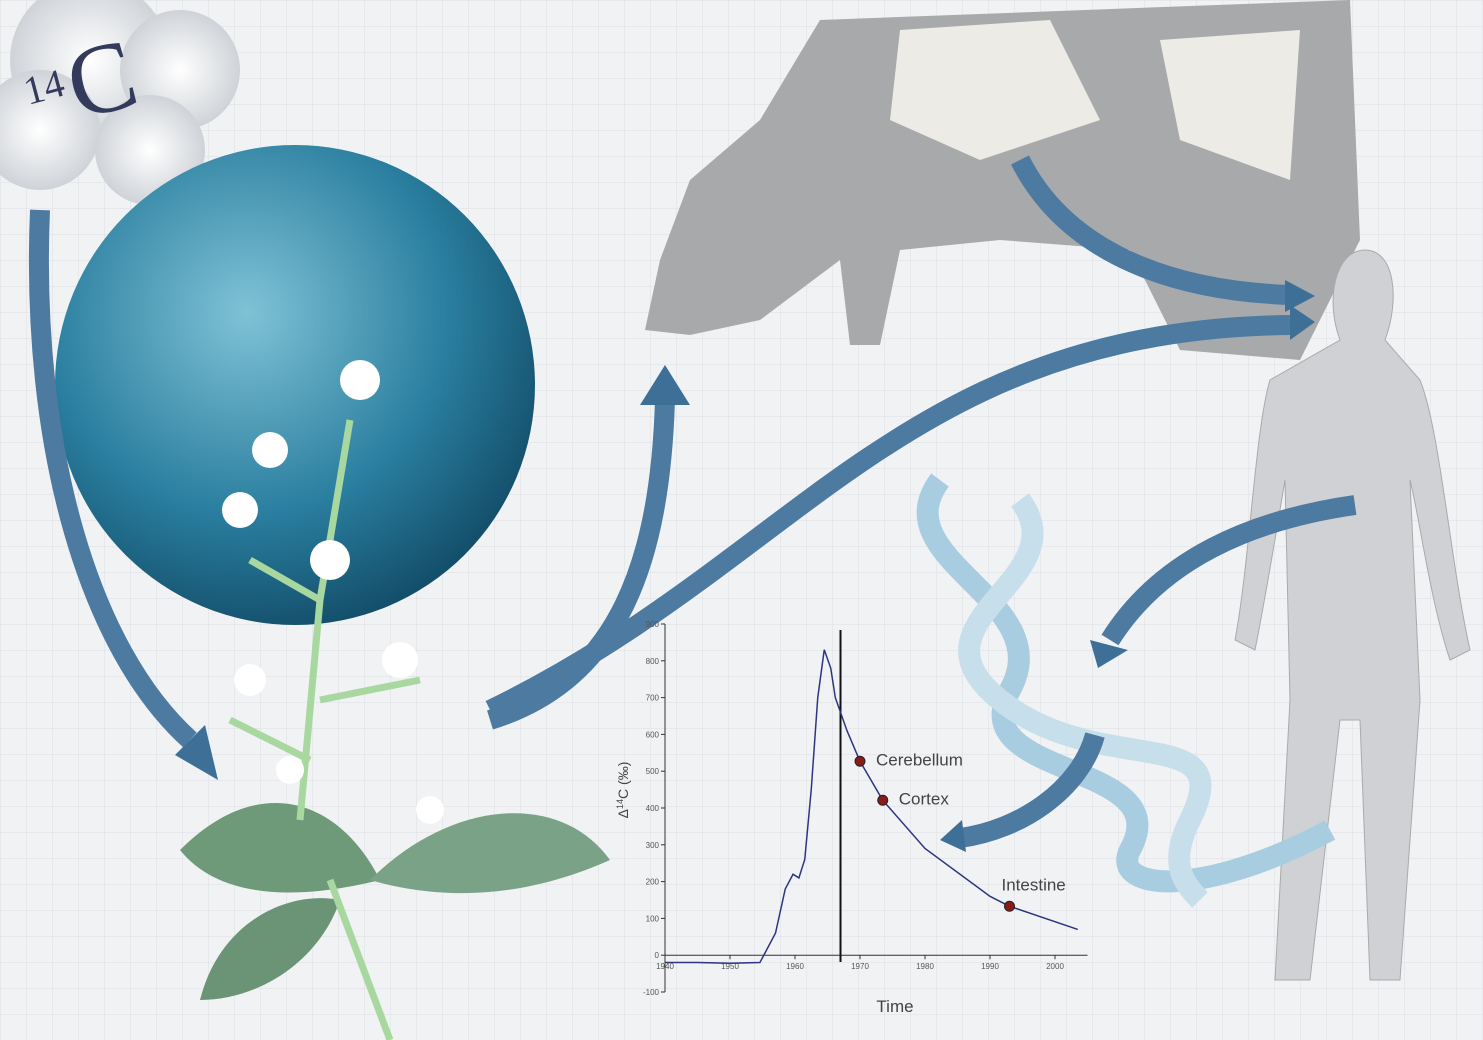  I want to click on y-label-element: C, so click(623, 794).